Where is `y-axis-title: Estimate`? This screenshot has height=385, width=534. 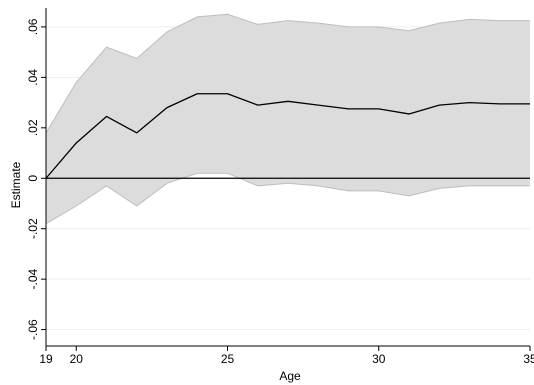 y-axis-title: Estimate is located at coordinates (16, 184).